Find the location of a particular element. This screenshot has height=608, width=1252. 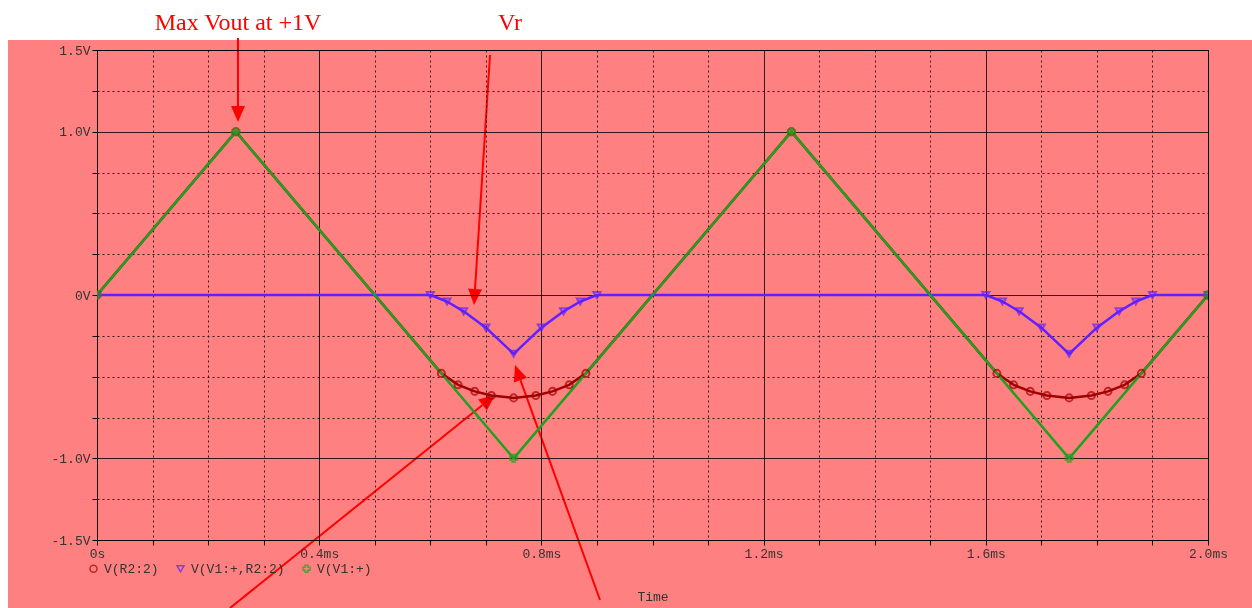

x-axis-title: Time is located at coordinates (653, 597).